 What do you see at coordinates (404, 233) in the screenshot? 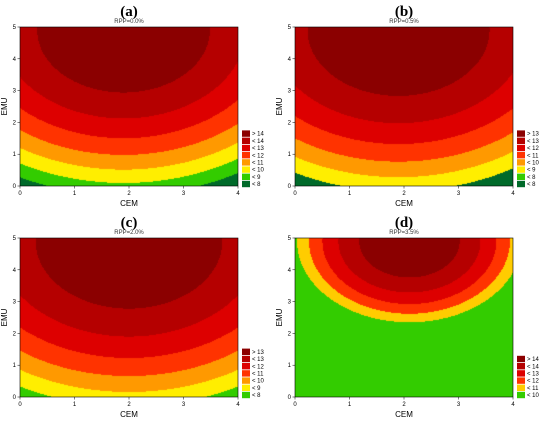
I see `chart-title-d: RPP=3.5%` at bounding box center [404, 233].